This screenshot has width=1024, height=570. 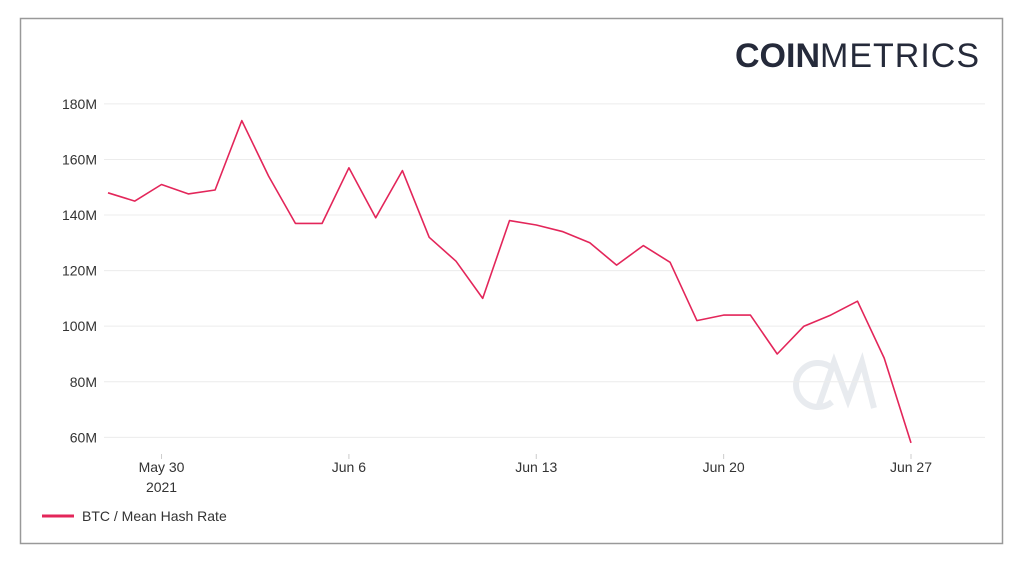 I want to click on watermark-c, so click(x=813, y=385).